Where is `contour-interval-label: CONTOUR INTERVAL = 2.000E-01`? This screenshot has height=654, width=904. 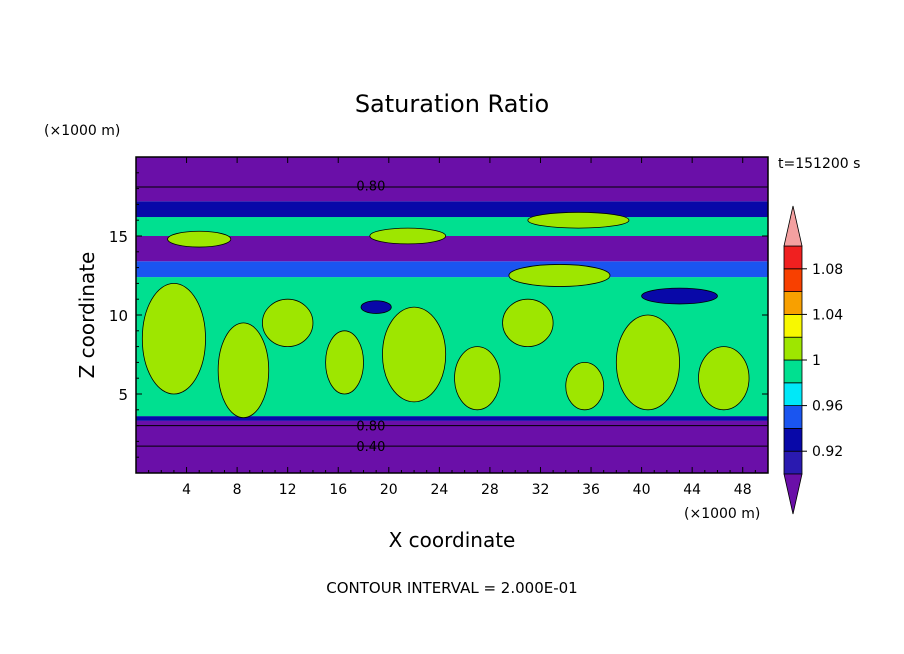
contour-interval-label: CONTOUR INTERVAL = 2.000E-01 is located at coordinates (451, 588).